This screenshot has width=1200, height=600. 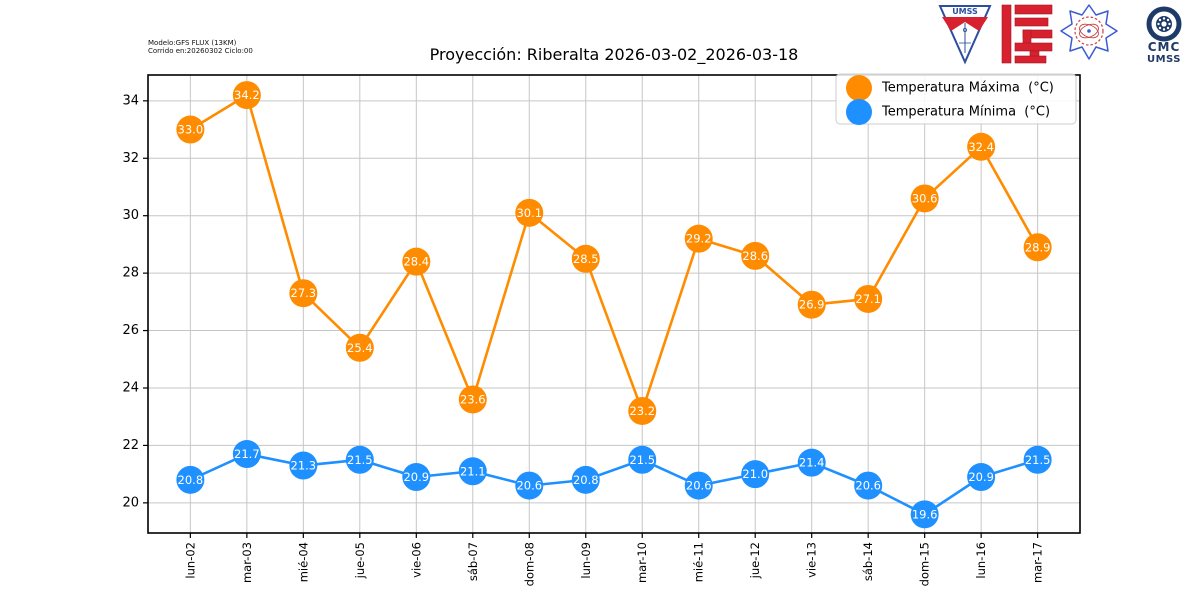 What do you see at coordinates (965, 112) in the screenshot?
I see `legend-label: Temperatura Mínima (°C)` at bounding box center [965, 112].